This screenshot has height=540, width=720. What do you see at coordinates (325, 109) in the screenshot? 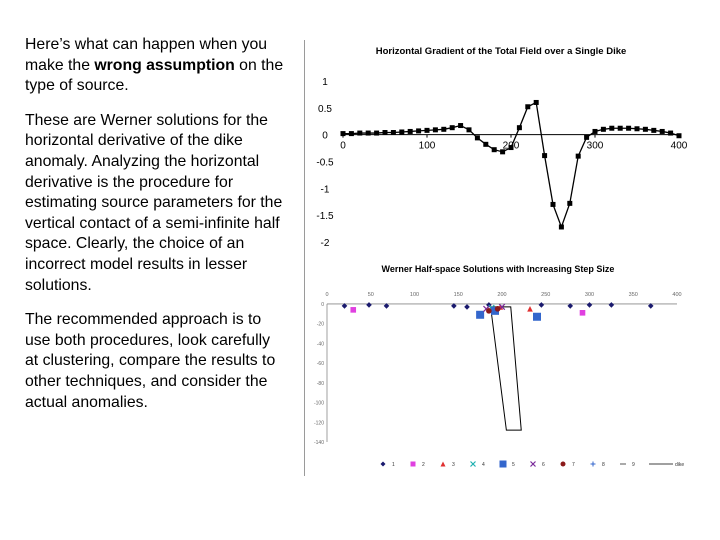
I see `y-tick-label: 0.5` at bounding box center [325, 109].